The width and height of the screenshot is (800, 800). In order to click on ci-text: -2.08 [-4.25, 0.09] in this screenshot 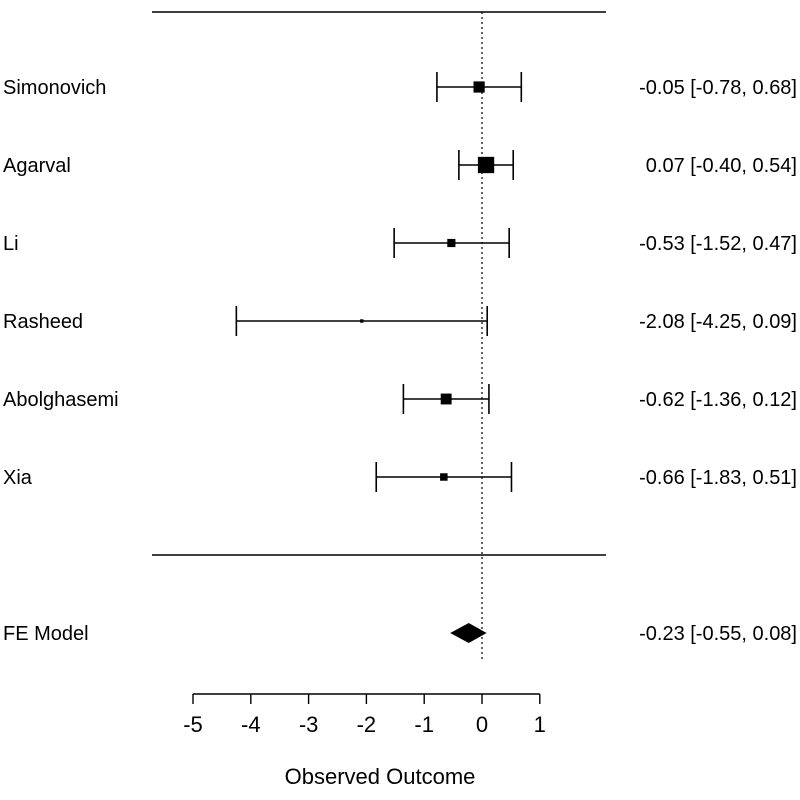, I will do `click(718, 322)`.